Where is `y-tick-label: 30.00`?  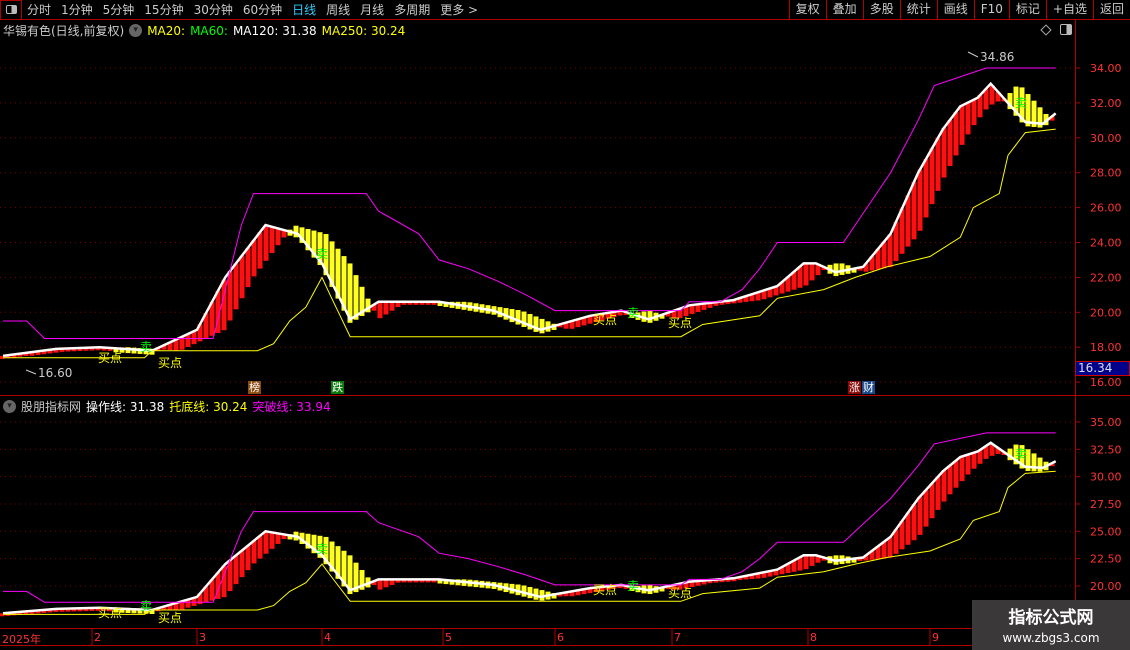 y-tick-label: 30.00 is located at coordinates (1106, 477).